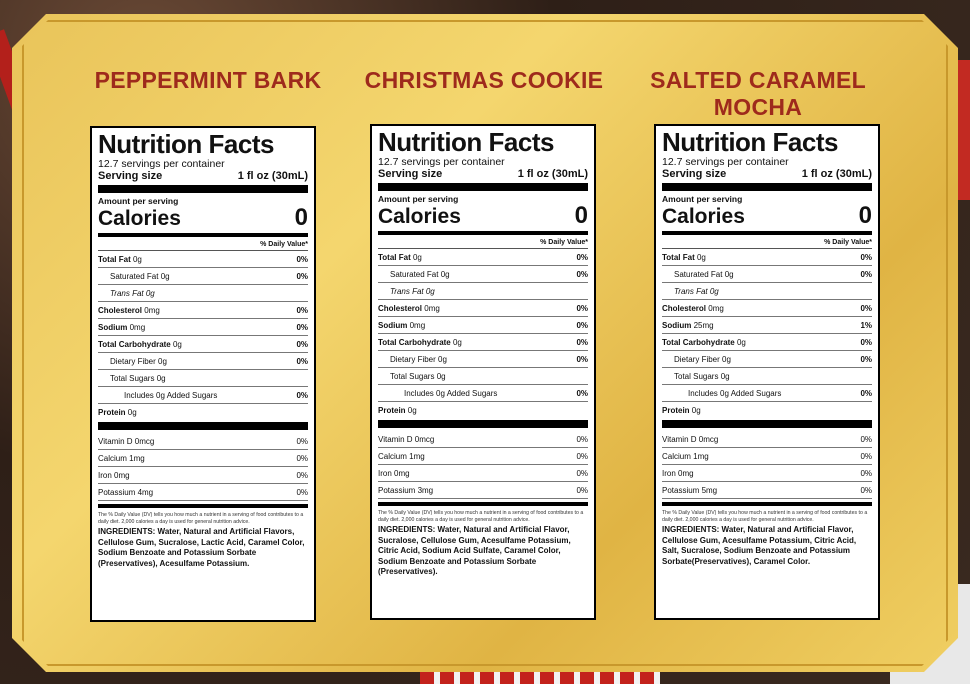 The height and width of the screenshot is (684, 970). What do you see at coordinates (582, 274) in the screenshot?
I see `saturated-fat-pct: 0%` at bounding box center [582, 274].